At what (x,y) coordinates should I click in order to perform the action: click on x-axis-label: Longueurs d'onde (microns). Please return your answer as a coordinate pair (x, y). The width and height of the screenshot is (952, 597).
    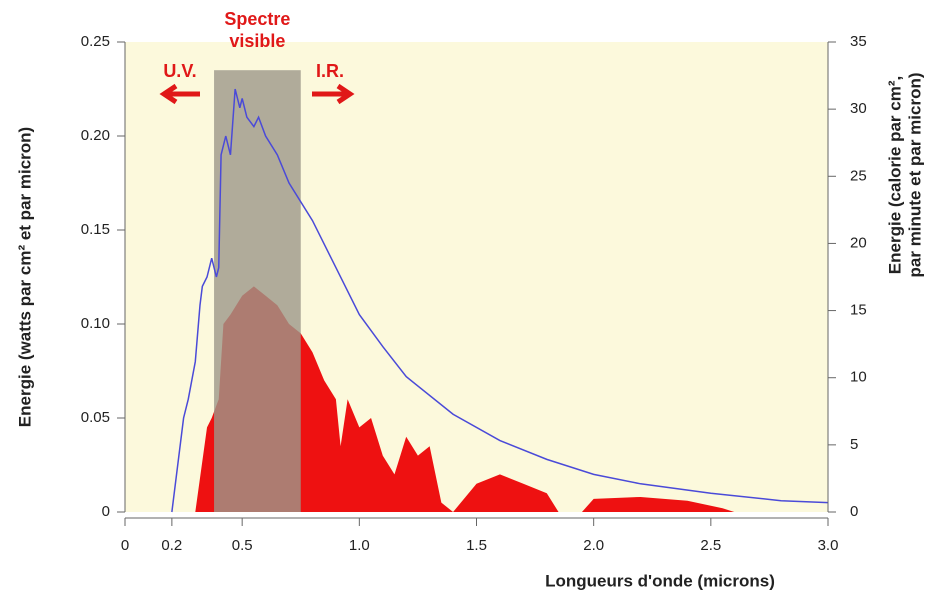
    Looking at the image, I should click on (660, 580).